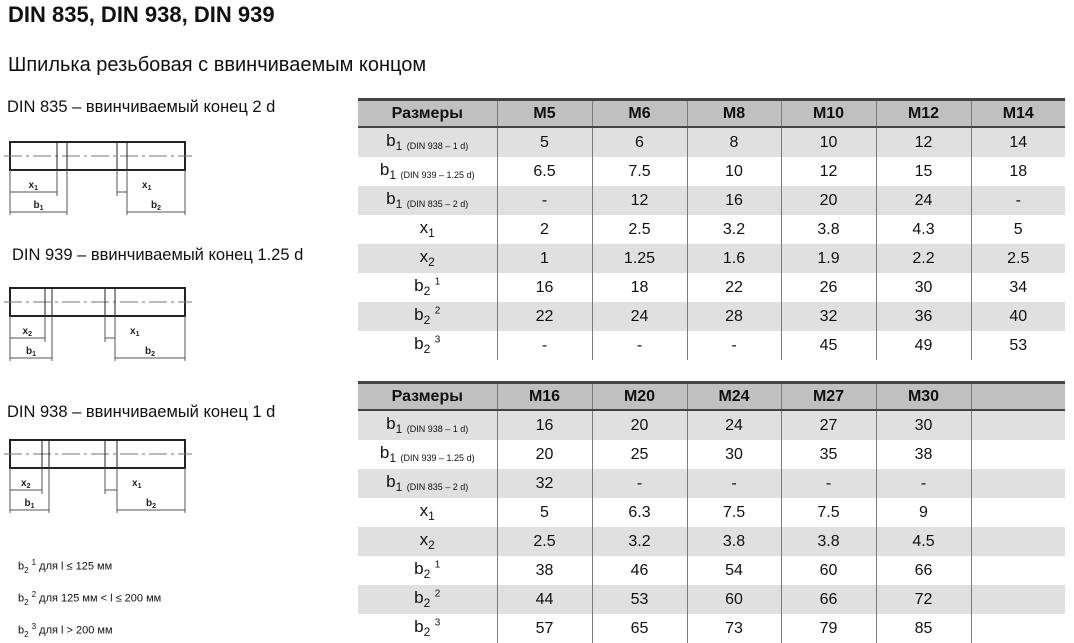  Describe the element at coordinates (141, 14) in the screenshot. I see `page-title: DIN 835, DIN 938, DIN 939` at that location.